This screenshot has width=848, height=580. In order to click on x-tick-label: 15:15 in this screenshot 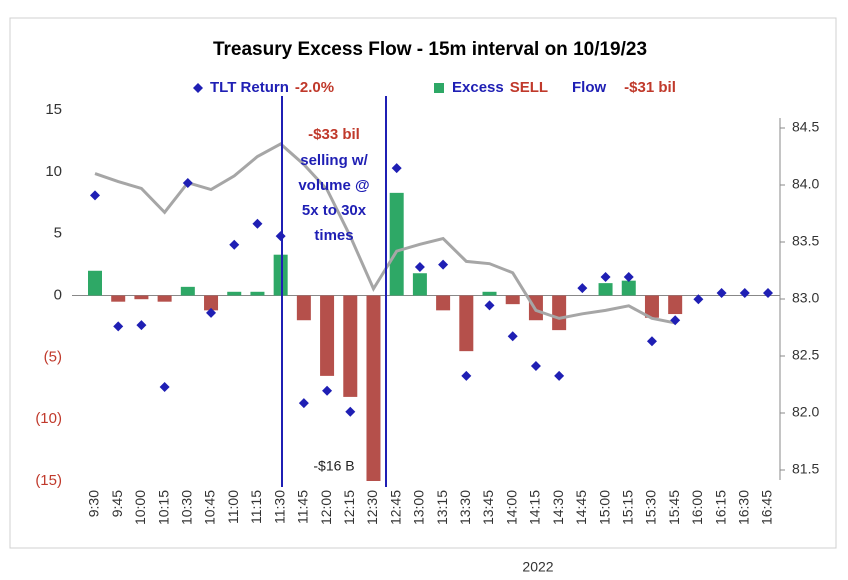, I will do `click(627, 507)`.